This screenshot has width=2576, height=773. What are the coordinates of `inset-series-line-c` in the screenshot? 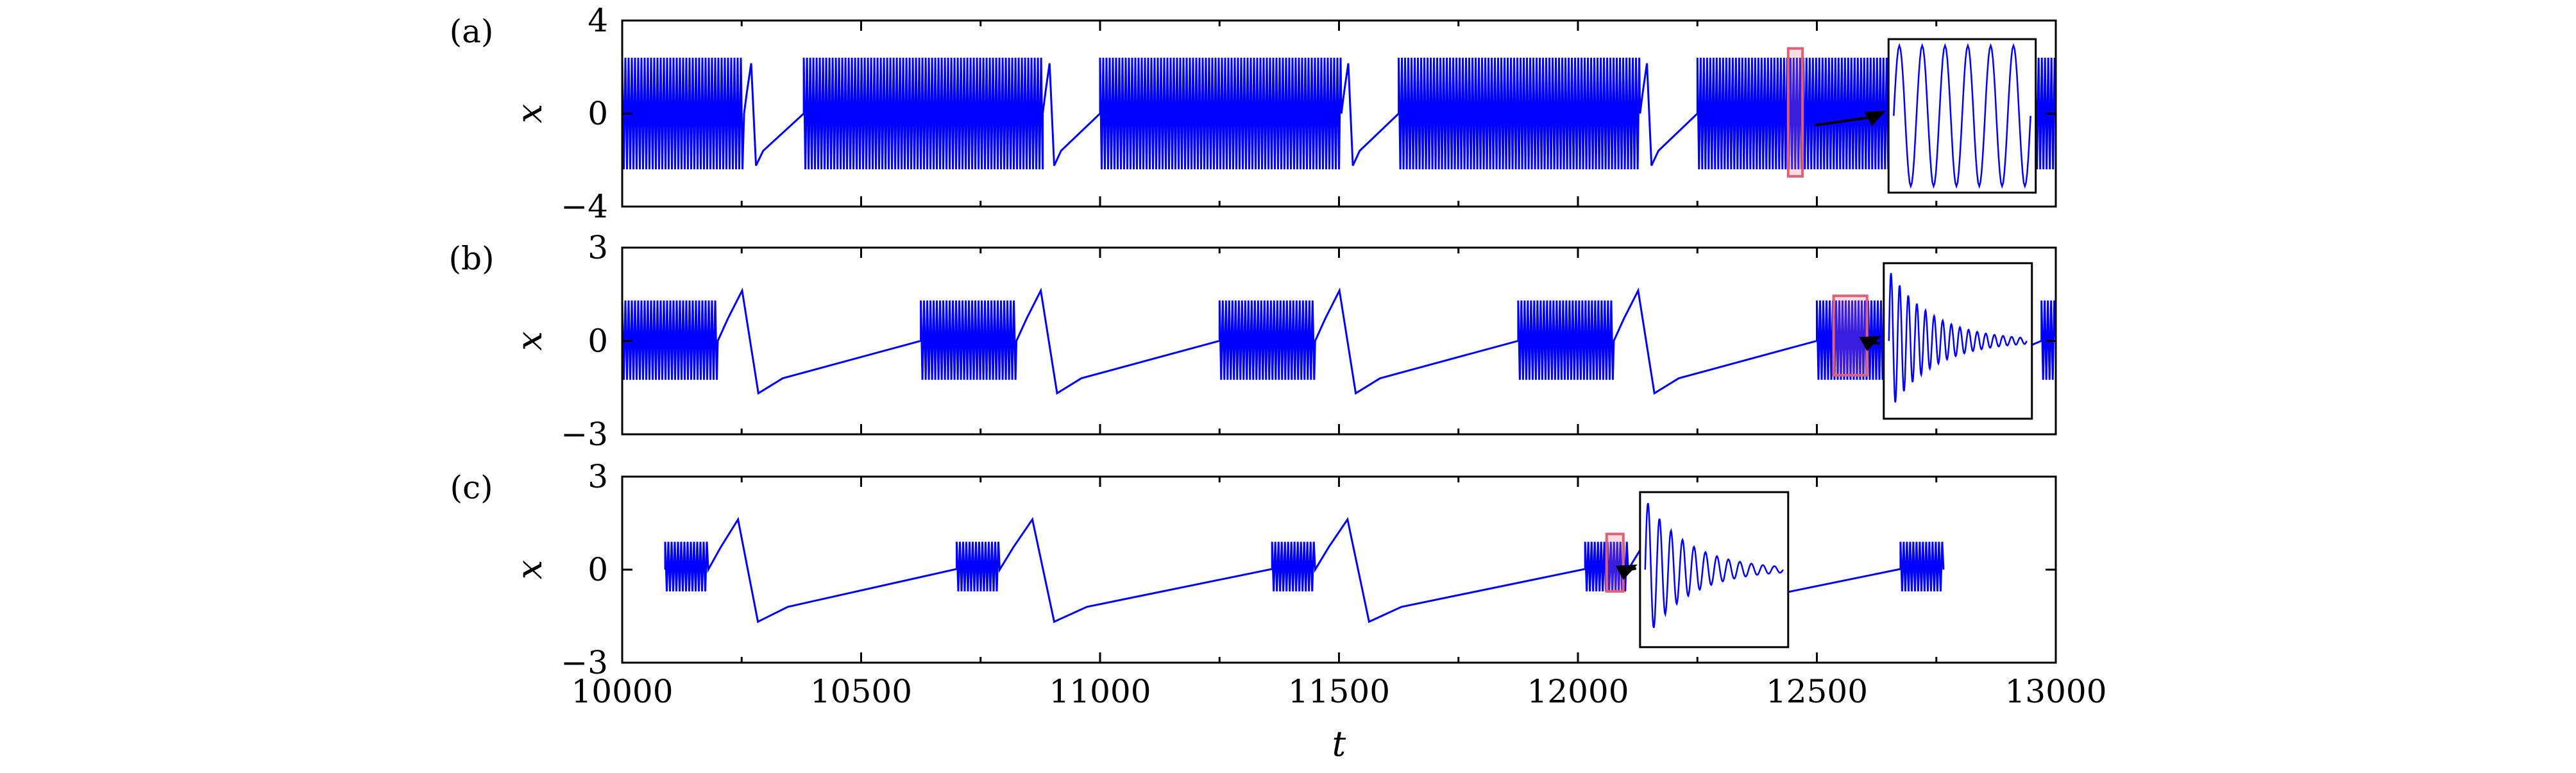 It's located at (1714, 566).